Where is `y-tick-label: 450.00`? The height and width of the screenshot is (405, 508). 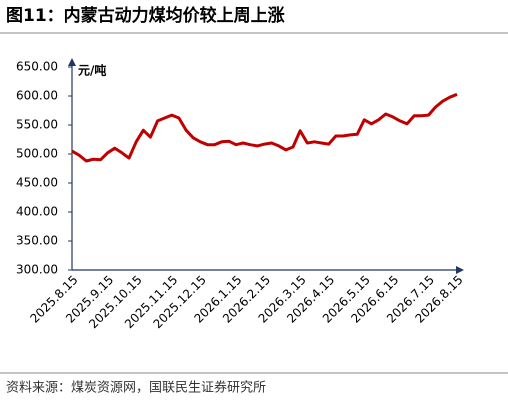
y-tick-label: 450.00 is located at coordinates (37, 183).